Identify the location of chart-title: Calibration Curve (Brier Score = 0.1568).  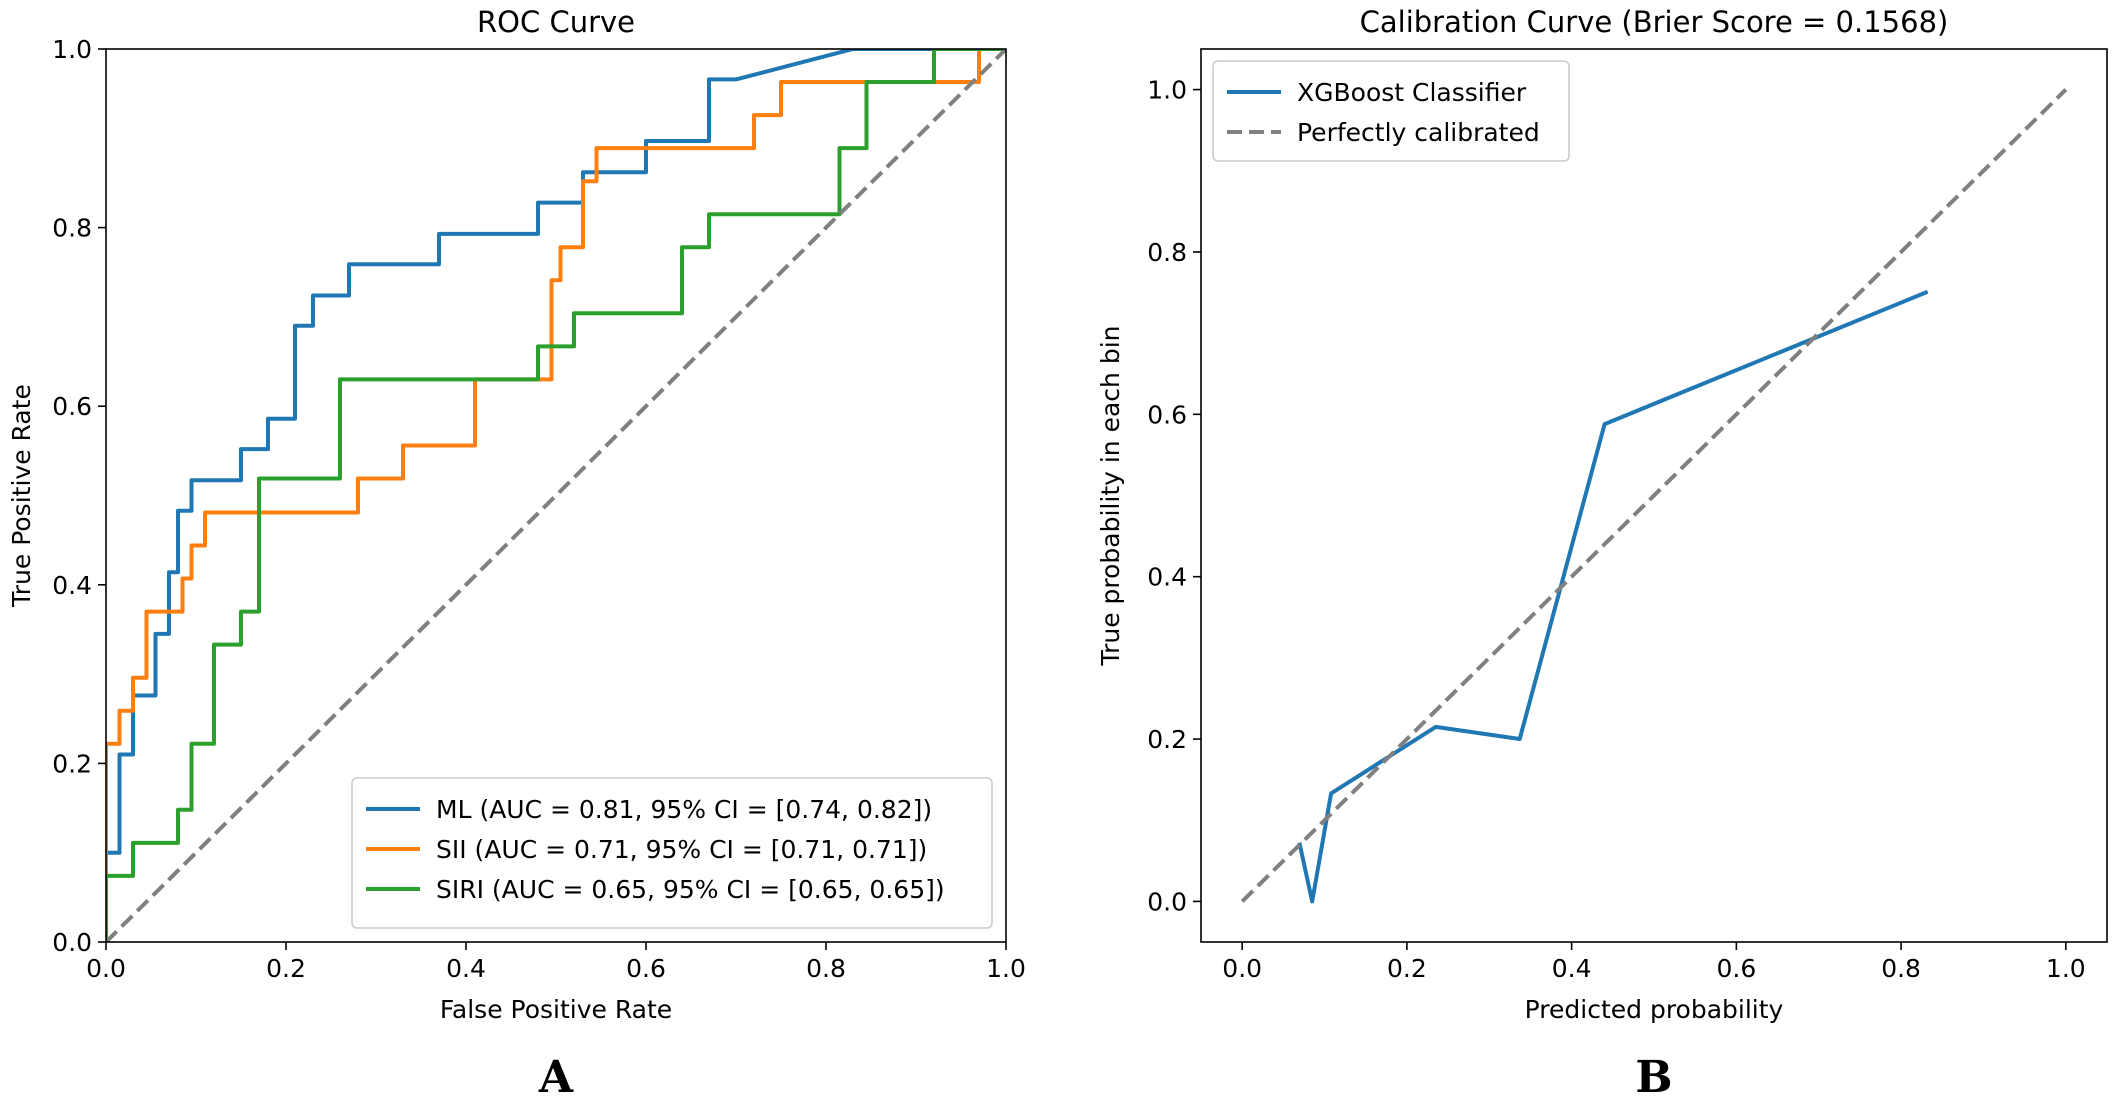
(1654, 22).